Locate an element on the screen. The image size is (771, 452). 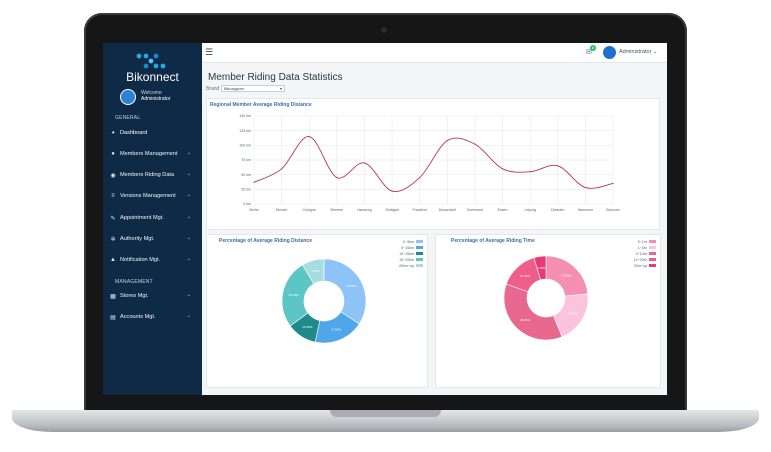
sidebar-item-label: Authority Mgt. is located at coordinates (137, 239).